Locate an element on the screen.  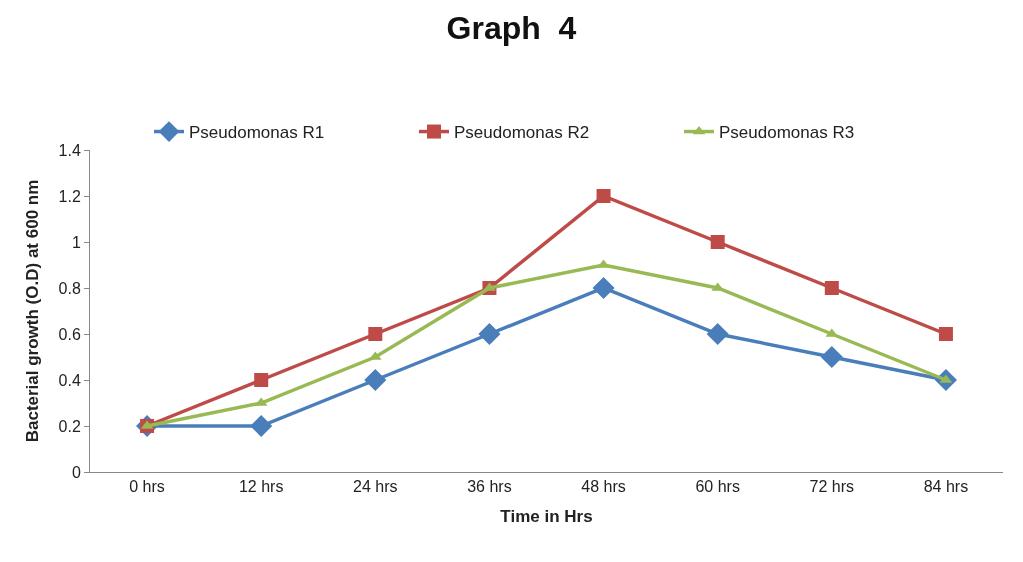
legend-label: Pseudomonas R3 is located at coordinates (787, 133).